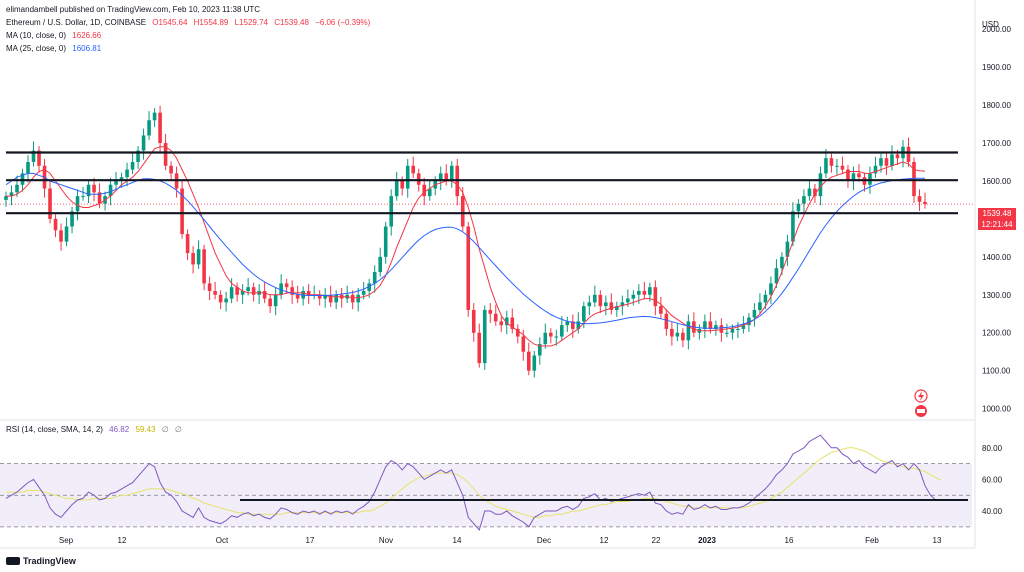 This screenshot has width=1024, height=572. What do you see at coordinates (996, 295) in the screenshot?
I see `price-tick-label: 1300.00` at bounding box center [996, 295].